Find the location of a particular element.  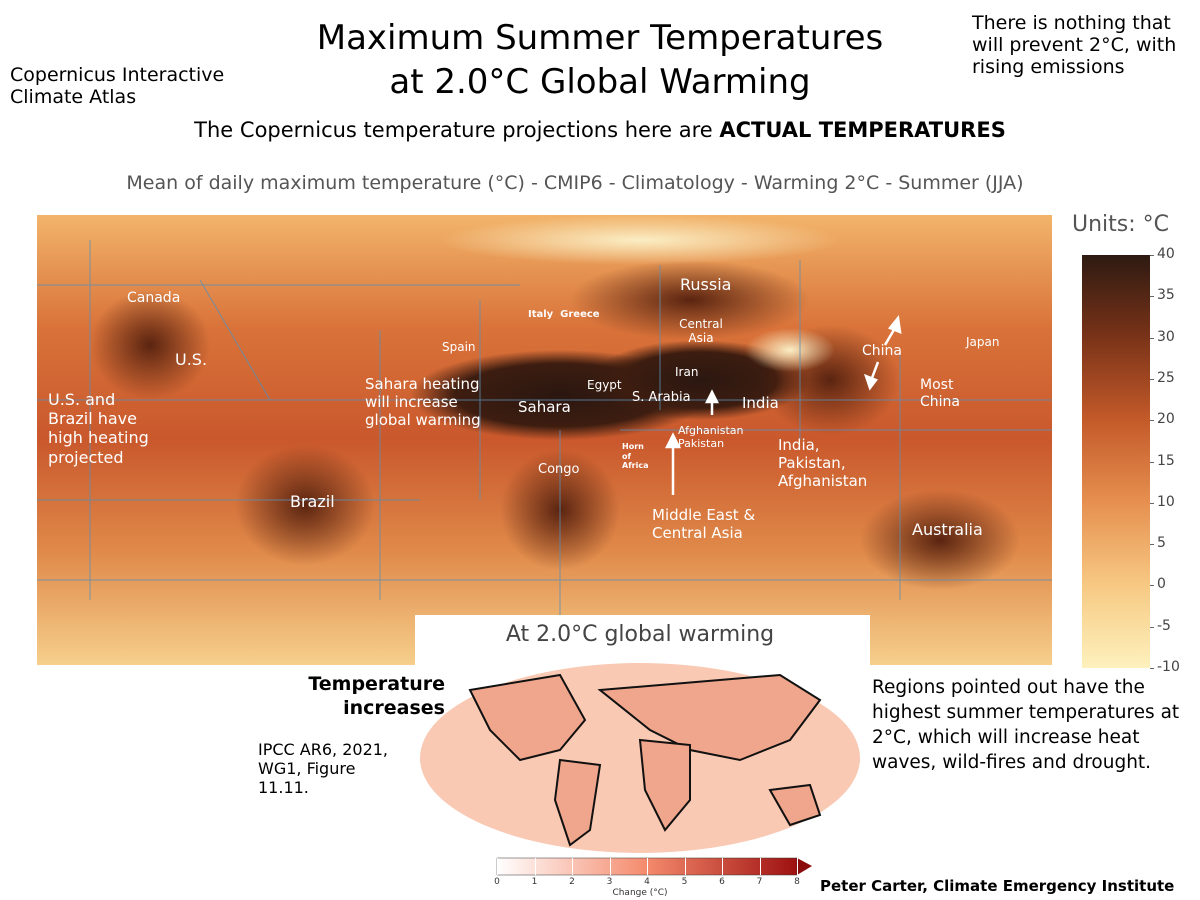

inset-tick-label: 0 is located at coordinates (497, 882).